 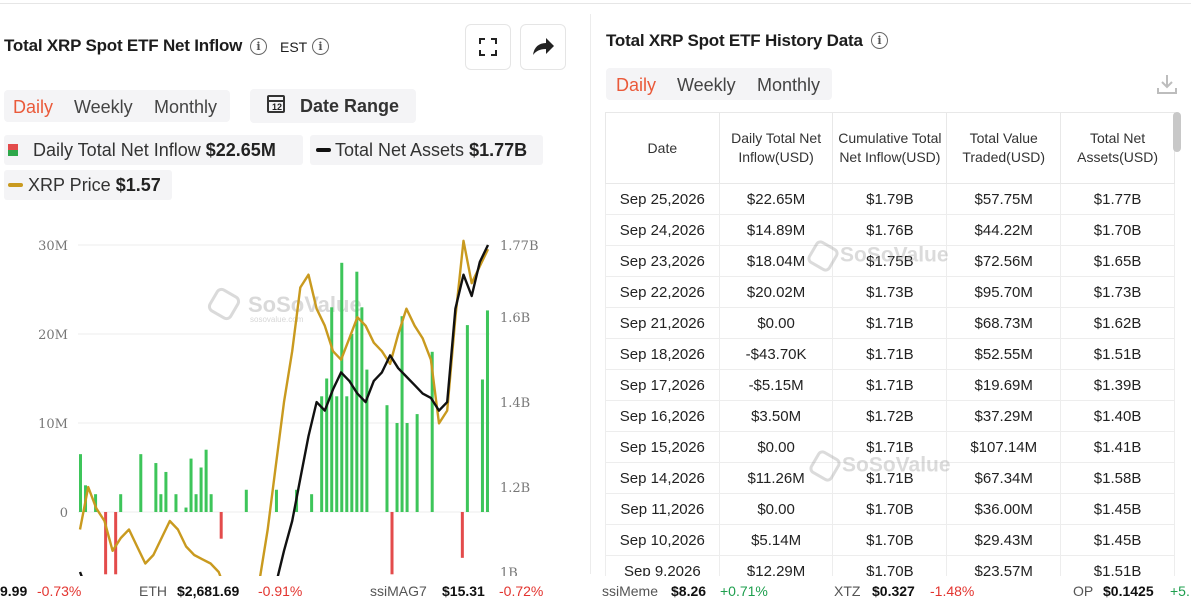 What do you see at coordinates (744, 591) in the screenshot?
I see `ticker-change: +0.71%` at bounding box center [744, 591].